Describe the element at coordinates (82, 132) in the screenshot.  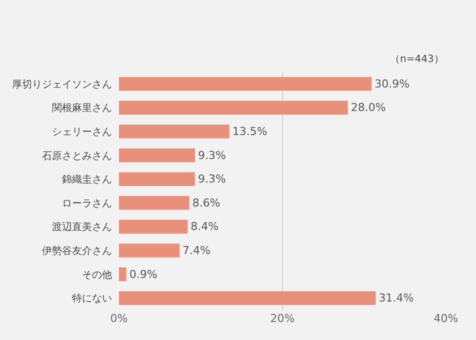
I see `y-tick-label: シェリーさん` at that location.